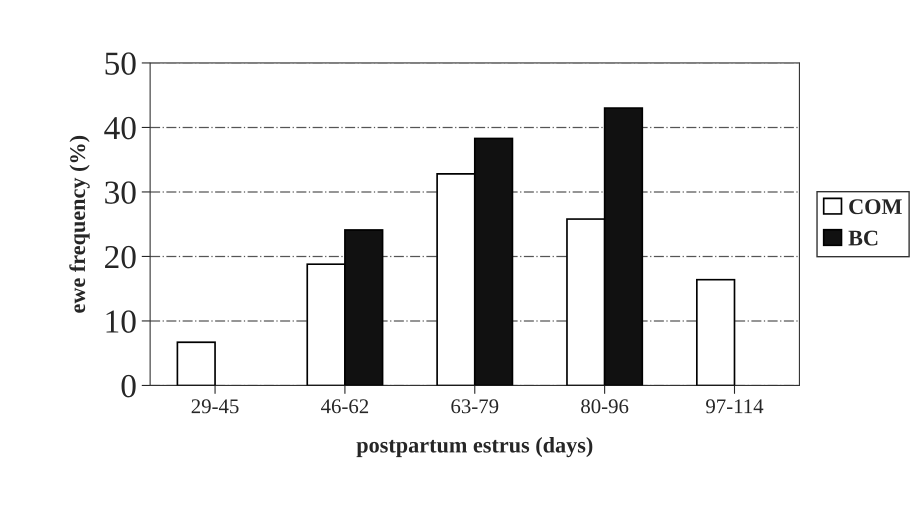  Describe the element at coordinates (120, 128) in the screenshot. I see `y-tick-label: 40` at that location.